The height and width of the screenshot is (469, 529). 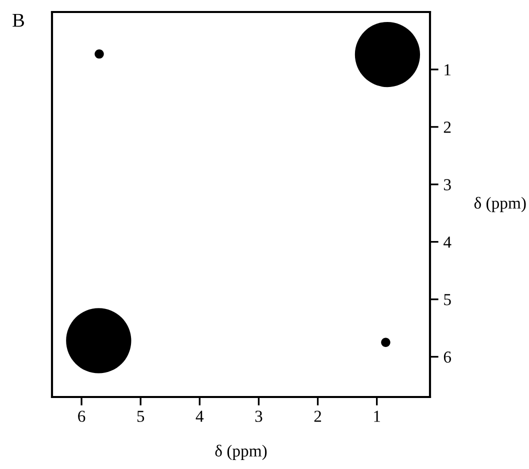 What do you see at coordinates (258, 416) in the screenshot?
I see `x-tick-label: 3` at bounding box center [258, 416].